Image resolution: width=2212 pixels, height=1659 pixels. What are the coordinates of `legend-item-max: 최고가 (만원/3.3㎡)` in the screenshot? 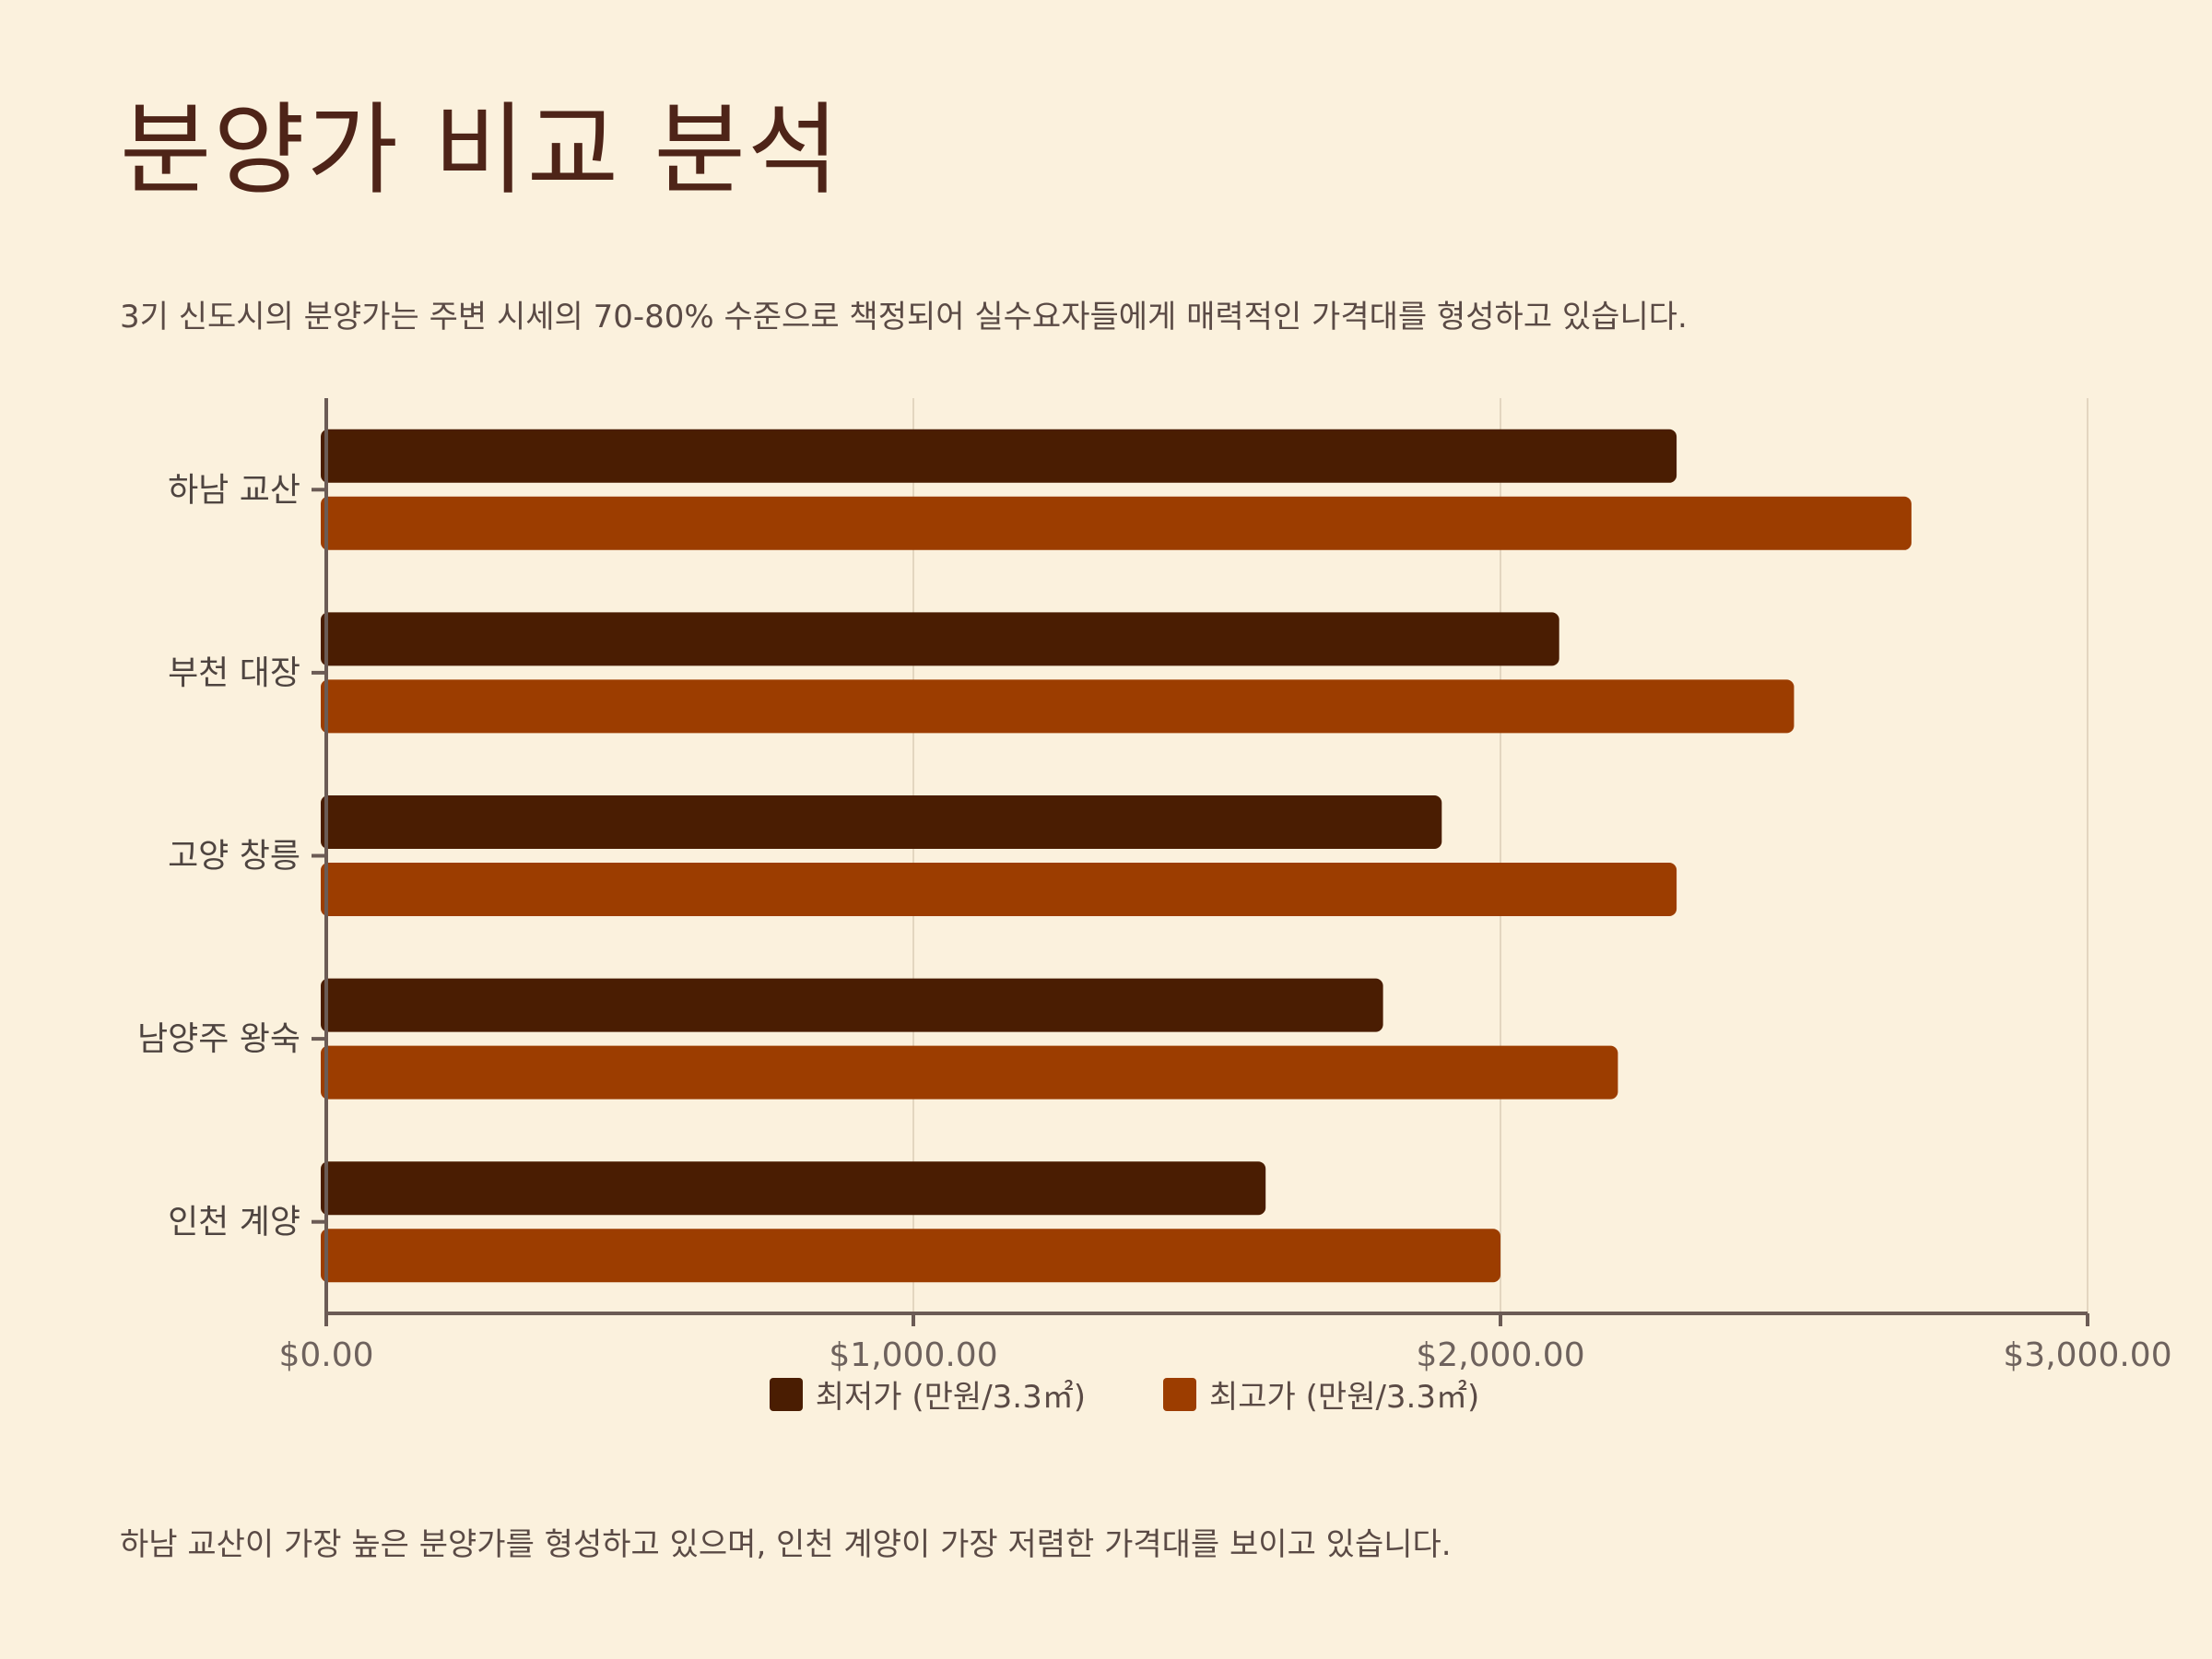 It's located at (1302, 1394).